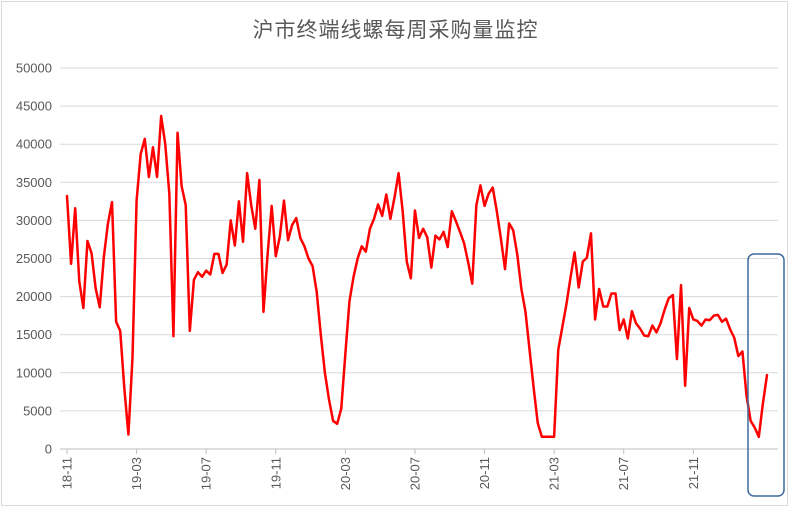  Describe the element at coordinates (34, 106) in the screenshot. I see `y-tick-label: 45000` at that location.